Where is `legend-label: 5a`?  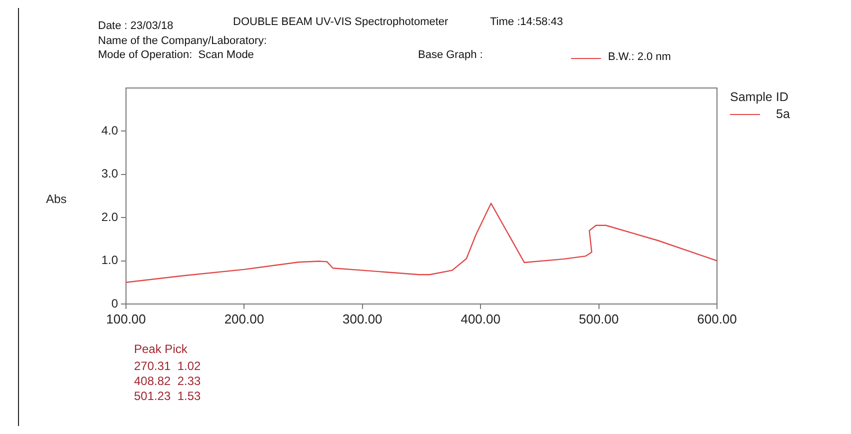
legend-label: 5a is located at coordinates (783, 114).